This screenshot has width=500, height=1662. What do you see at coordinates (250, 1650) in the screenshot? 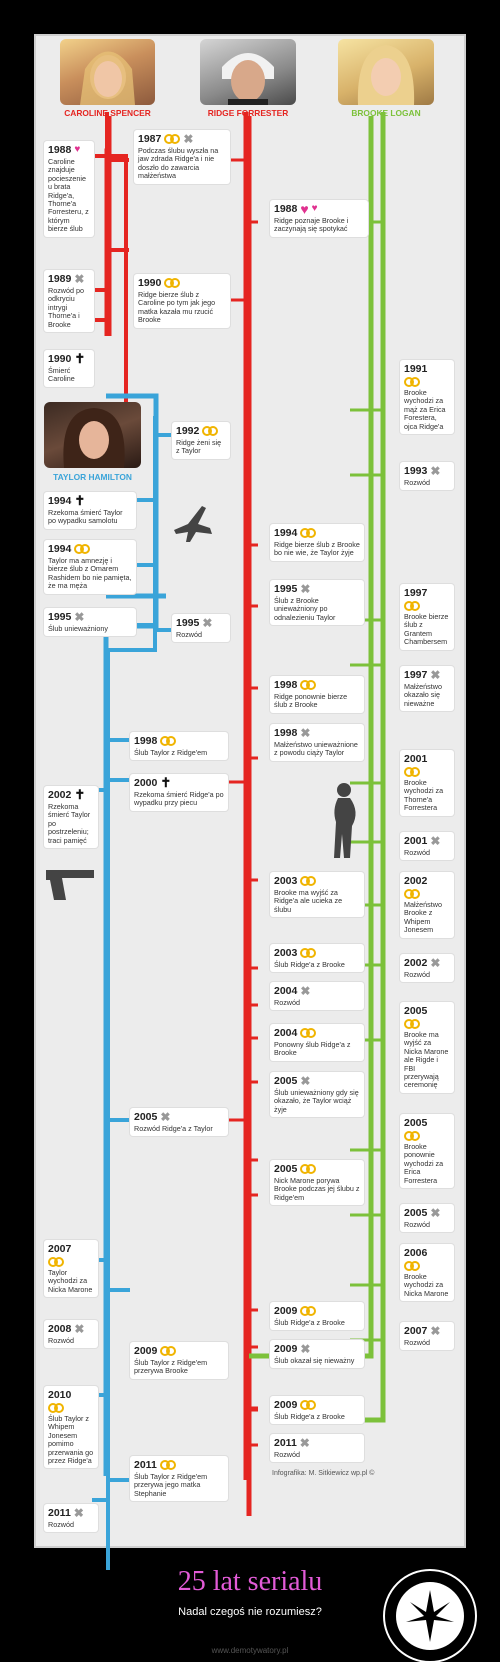
I see `site-url: www.demotywatory.pl` at bounding box center [250, 1650].